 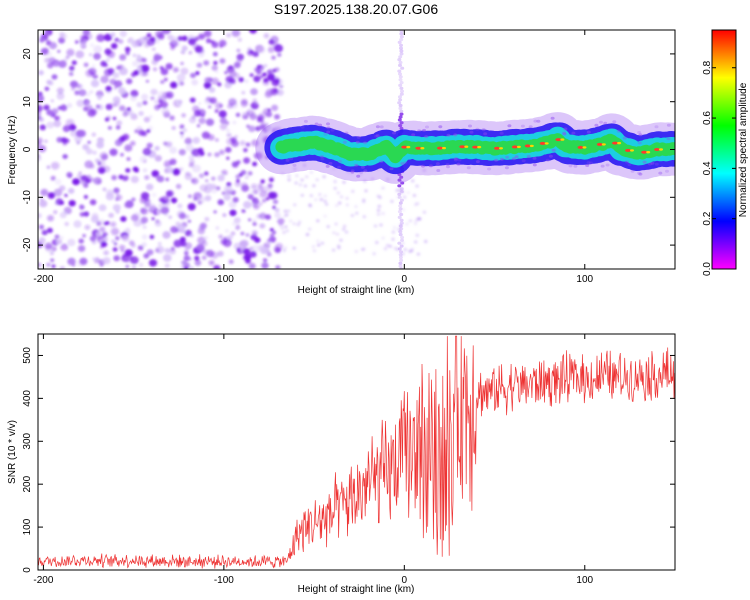 I want to click on spectrogram-x-label: Height of straight line (km), so click(x=356, y=290).